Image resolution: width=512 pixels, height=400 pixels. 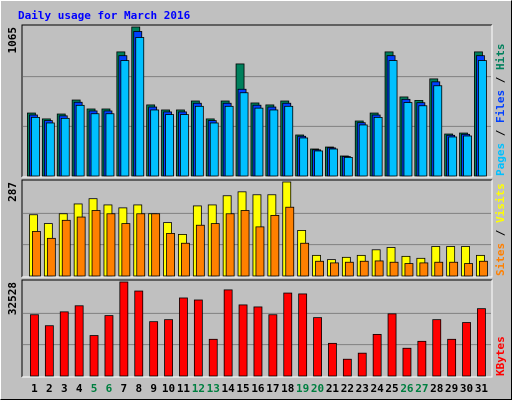 What do you see at coordinates (378, 388) in the screenshot?
I see `x-tick-label: 24` at bounding box center [378, 388].